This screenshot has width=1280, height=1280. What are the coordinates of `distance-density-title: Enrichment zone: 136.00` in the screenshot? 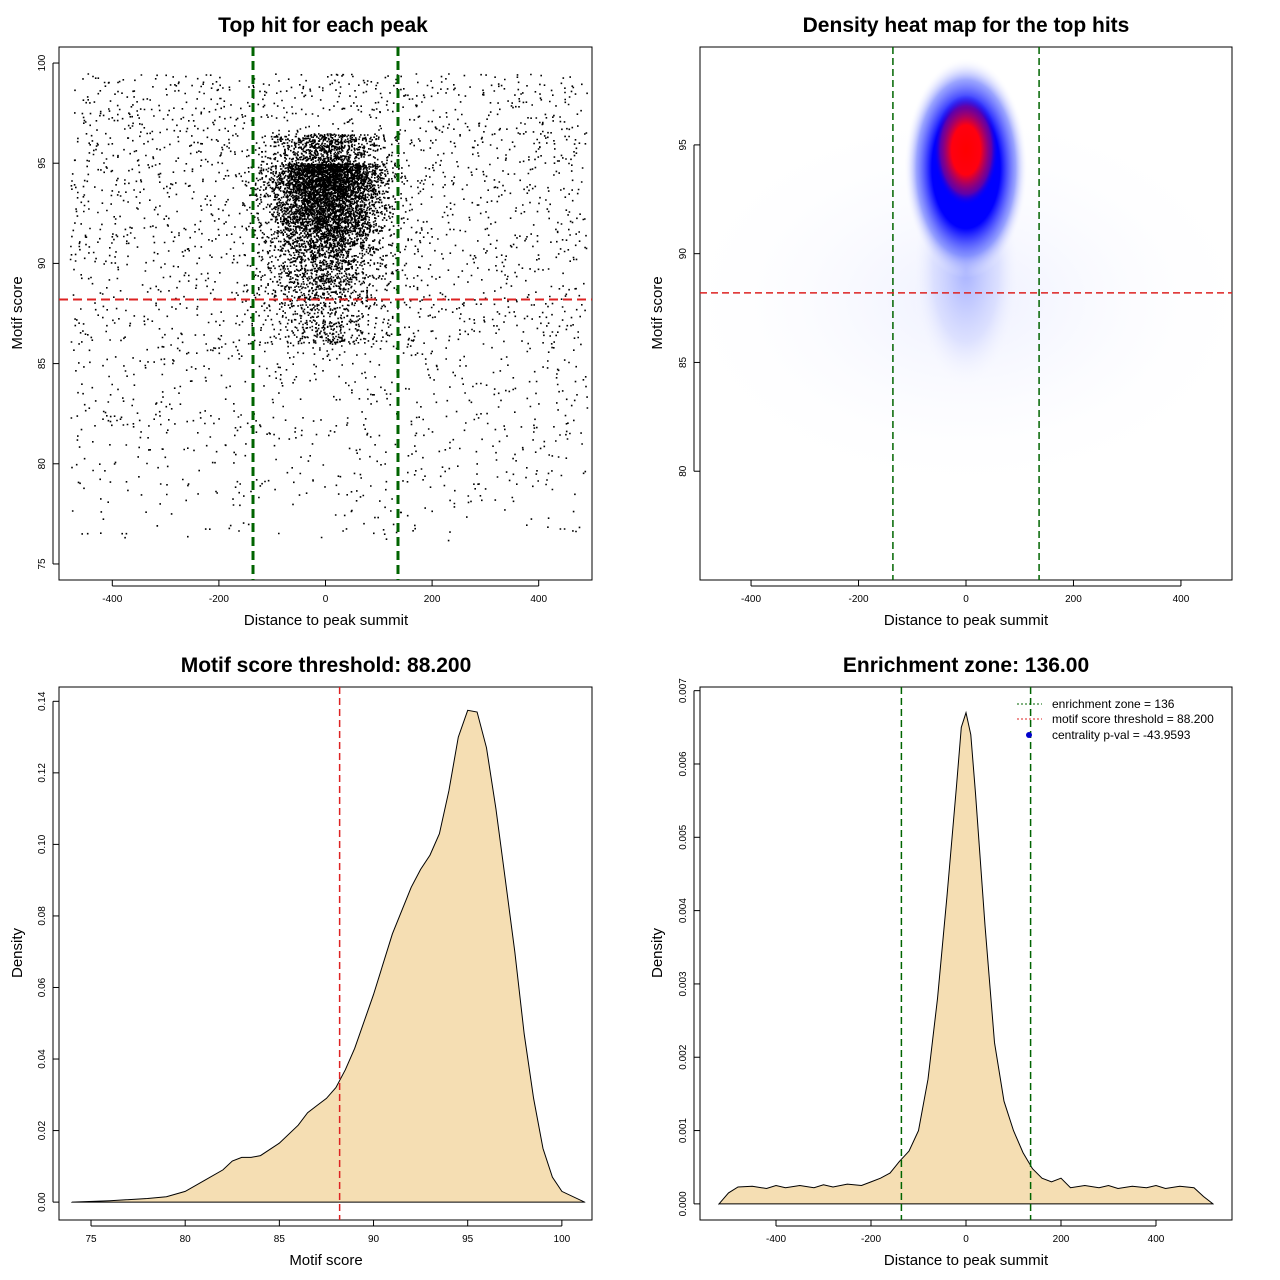 It's located at (966, 665).